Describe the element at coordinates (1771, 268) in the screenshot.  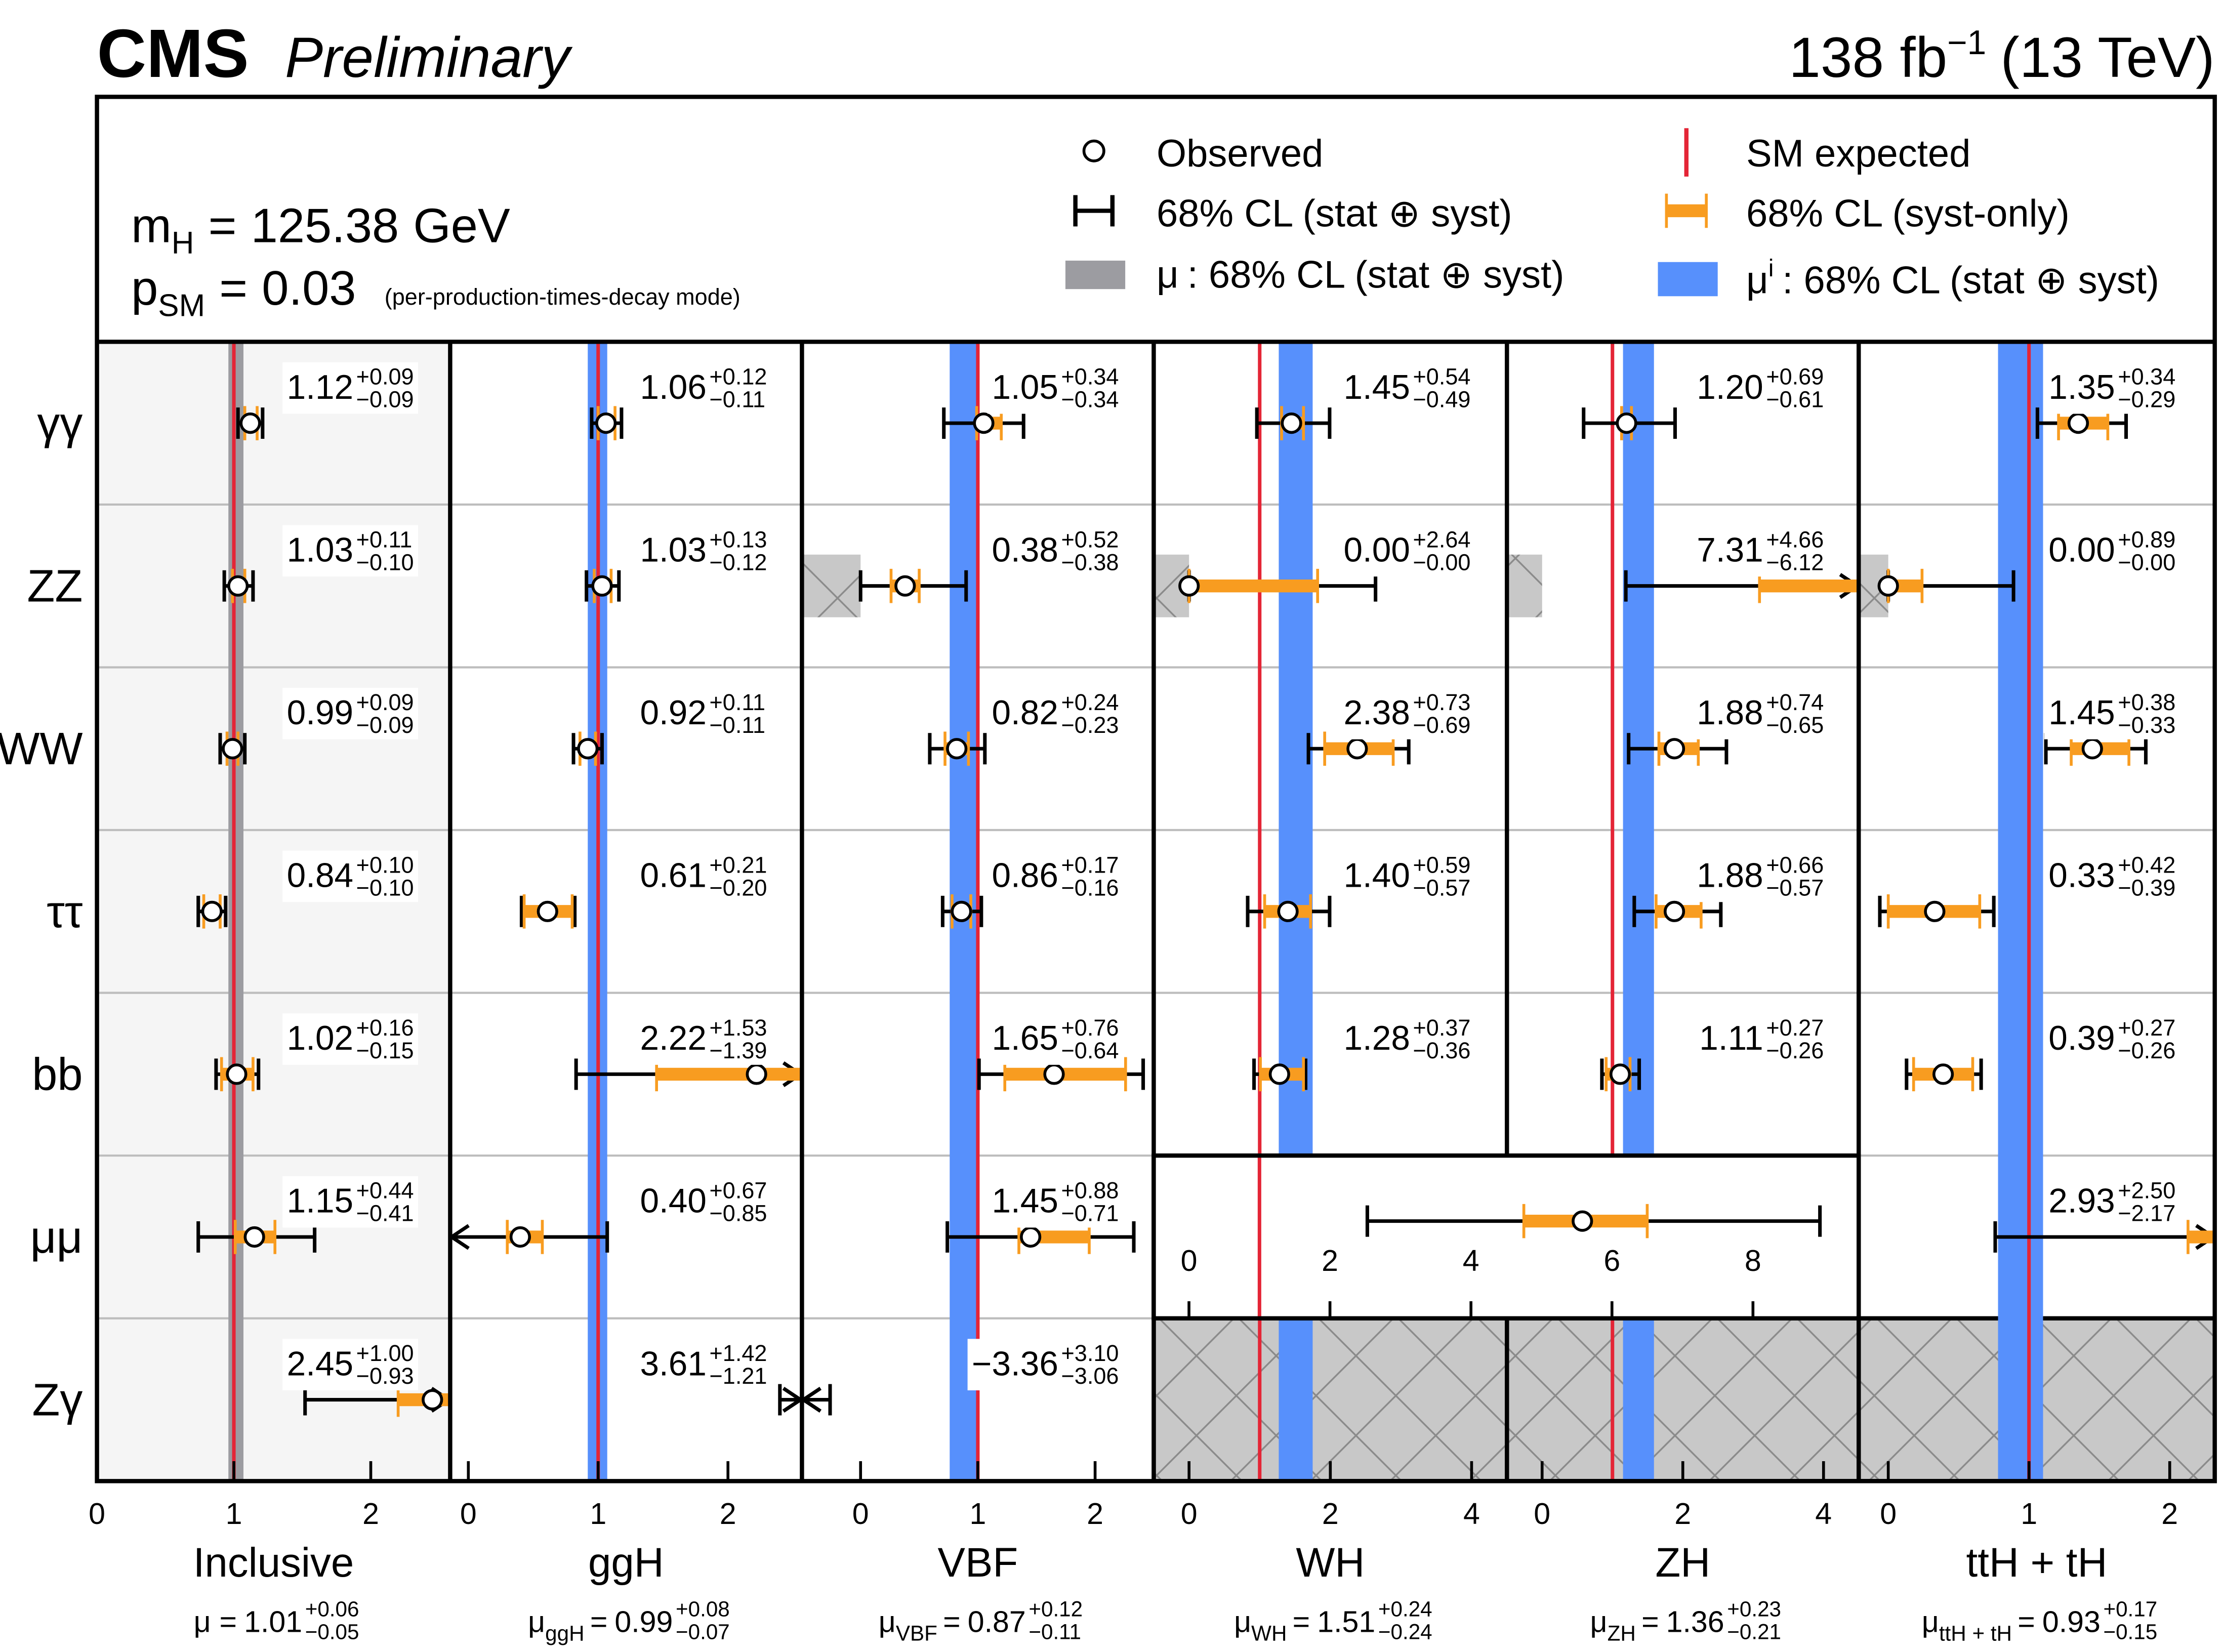
I see `legend-sup: i` at that location.